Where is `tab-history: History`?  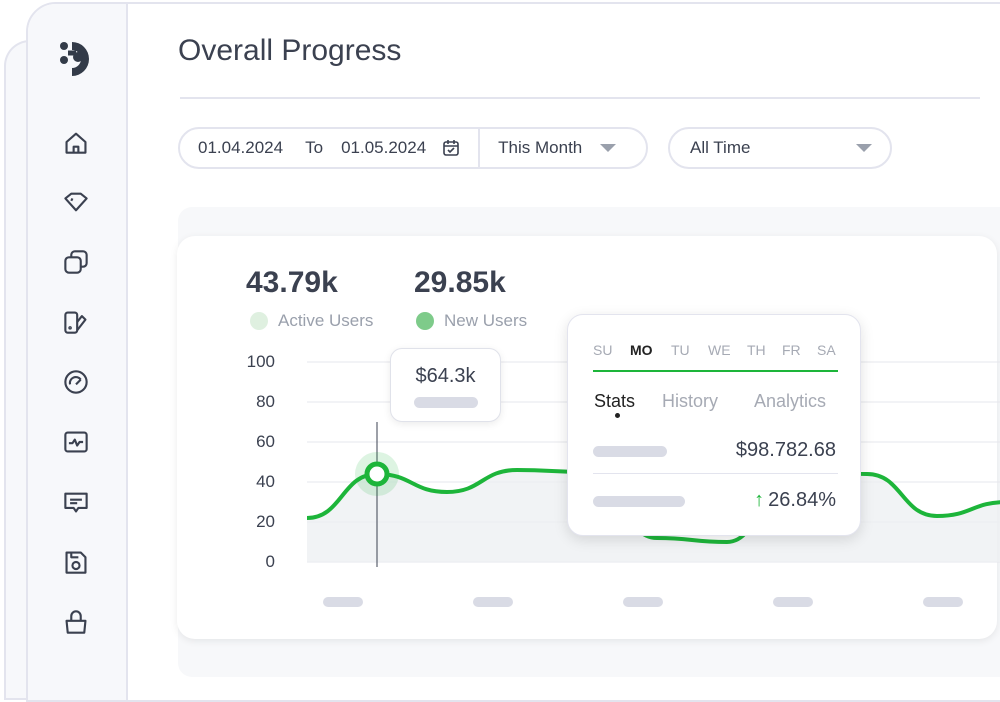 tab-history: History is located at coordinates (690, 401).